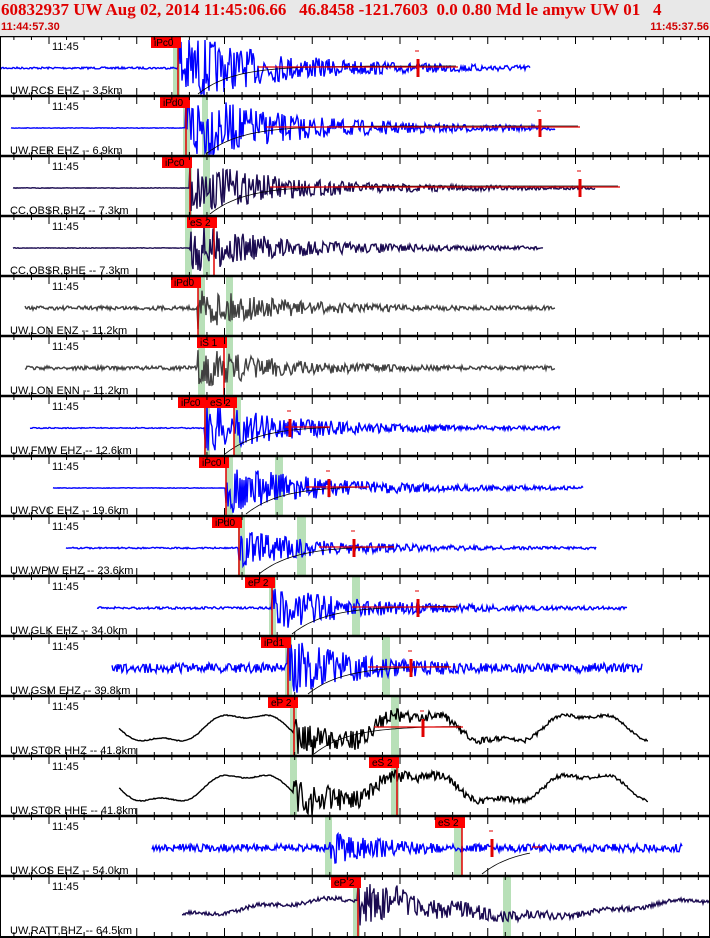  I want to click on station-panel: iPd0 11:45 UW,WPW EHZ -- 23.6km, so click(355, 545).